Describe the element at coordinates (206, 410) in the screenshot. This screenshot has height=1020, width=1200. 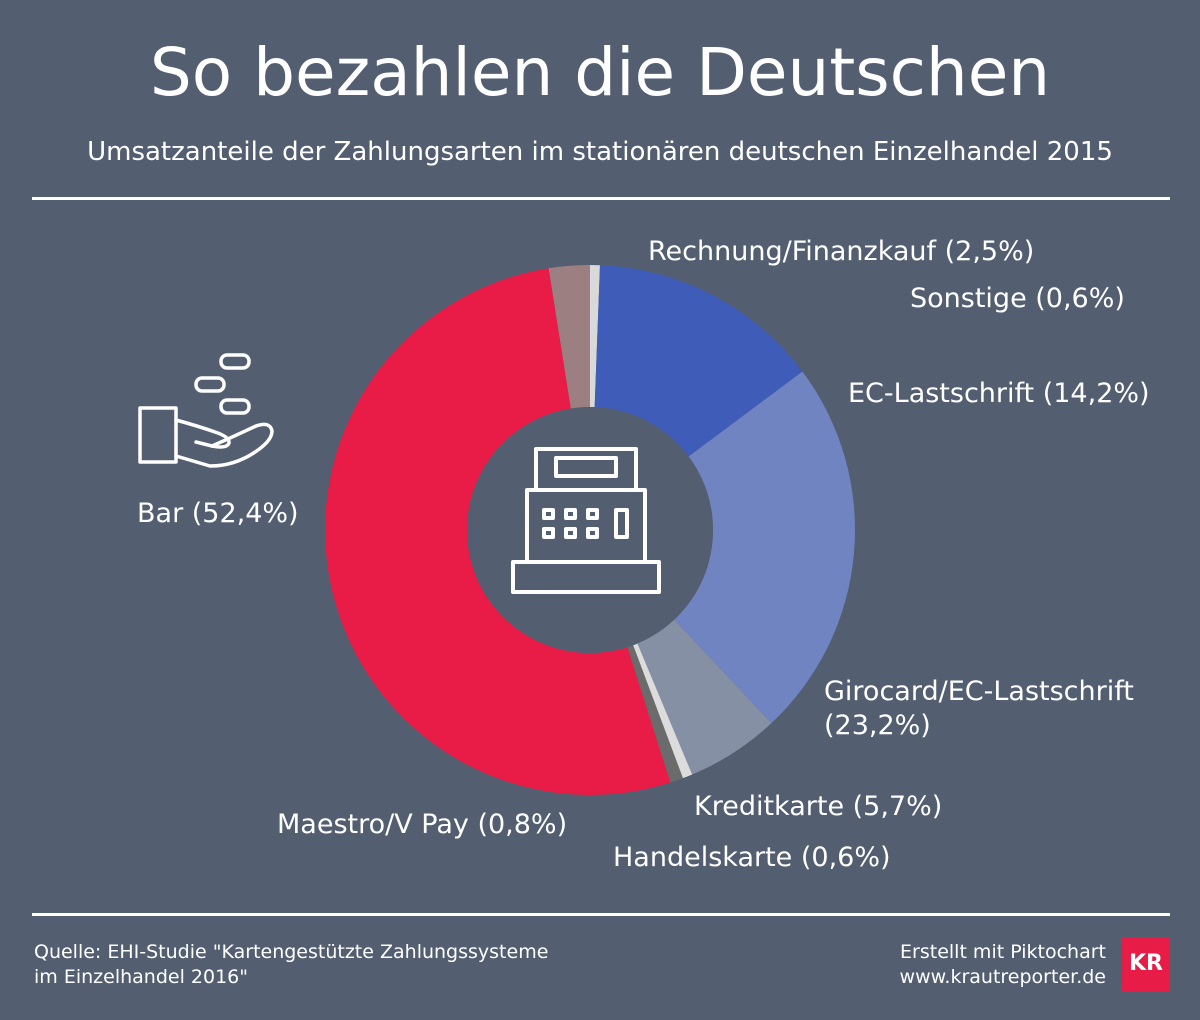
I see `hand-with-coins-icon` at that location.